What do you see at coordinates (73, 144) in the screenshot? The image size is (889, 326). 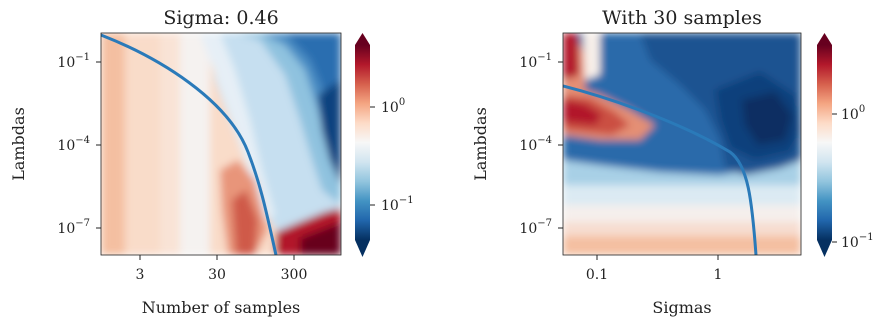 I see `panel-left-ytick-label: 10⁻⁴` at bounding box center [73, 144].